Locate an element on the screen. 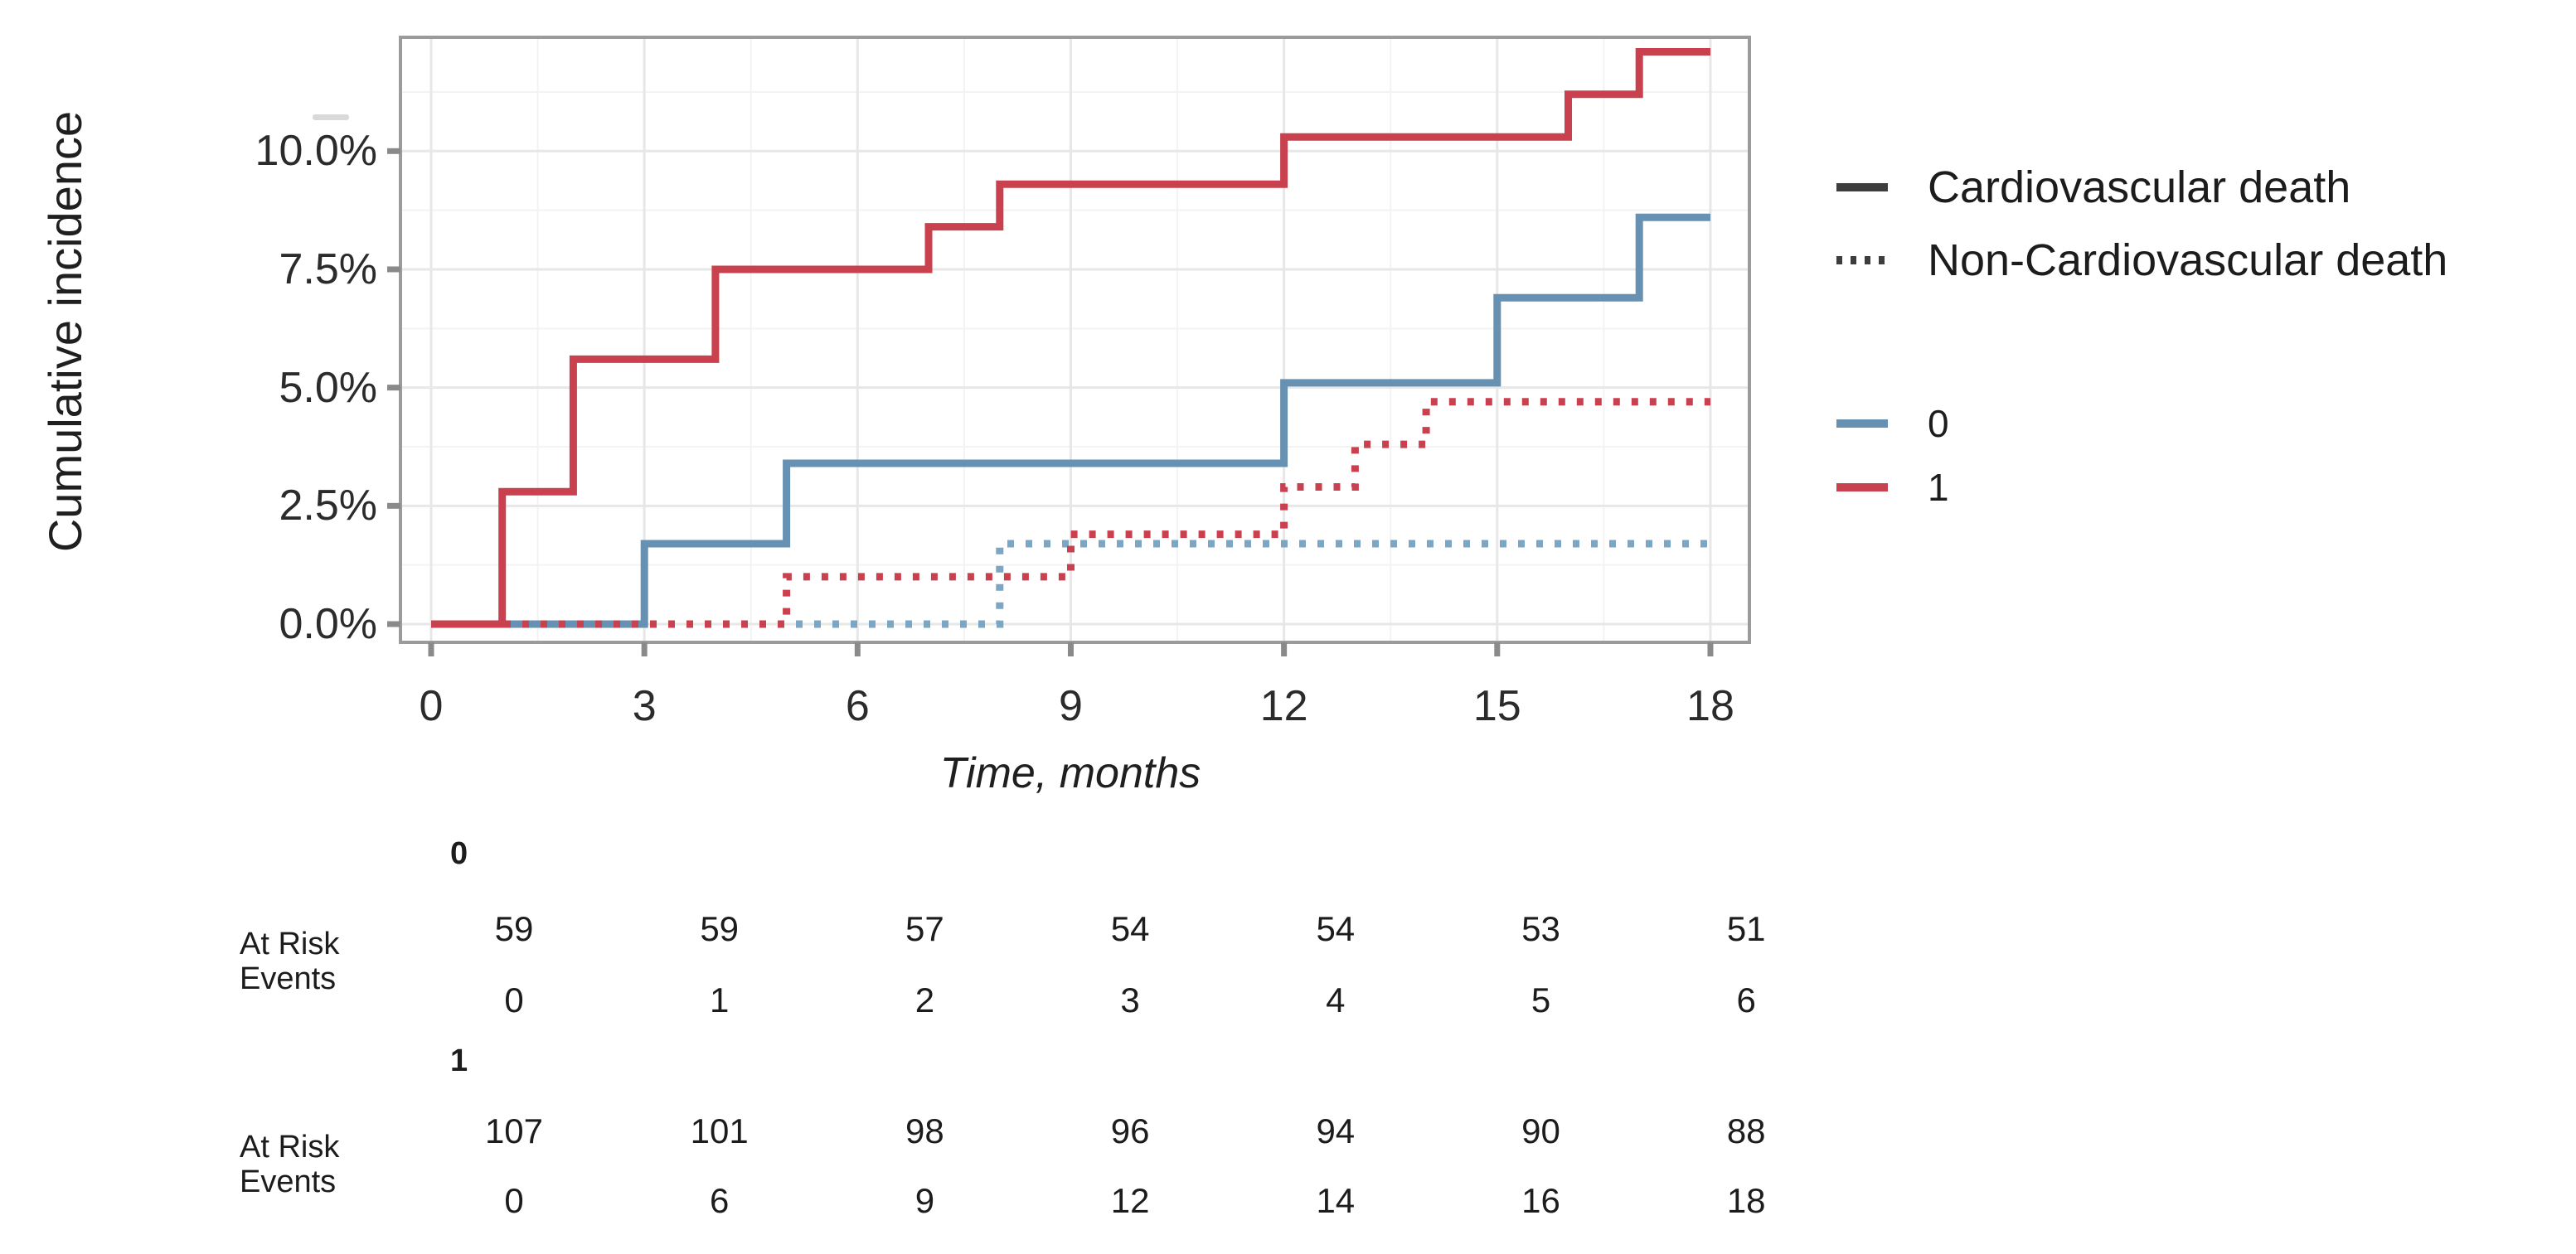  risk-events-value: 5 is located at coordinates (1541, 1000).